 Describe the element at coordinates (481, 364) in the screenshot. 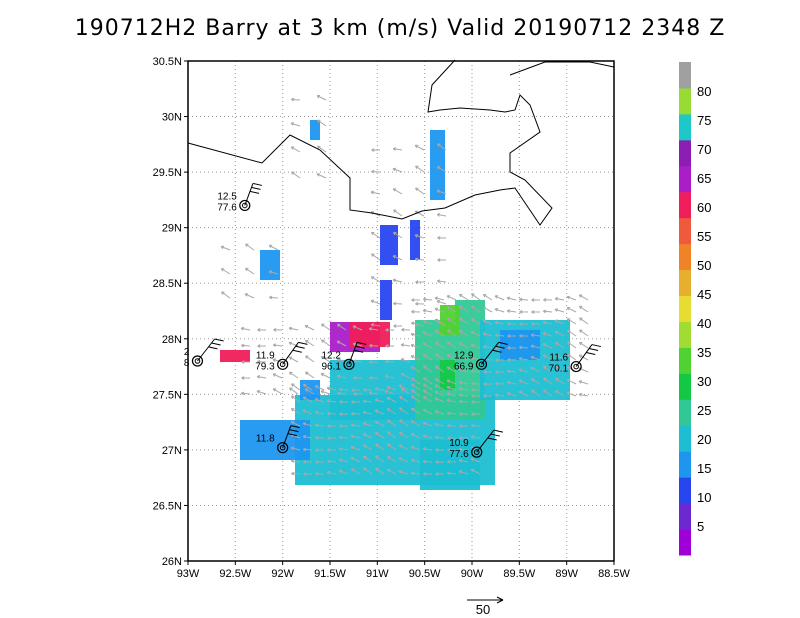

I see `observation-ring` at that location.